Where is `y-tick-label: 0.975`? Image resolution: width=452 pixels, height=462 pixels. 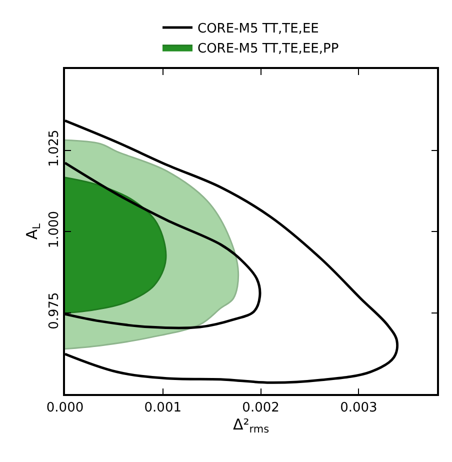 y-tick-label: 0.975 is located at coordinates (54, 311).